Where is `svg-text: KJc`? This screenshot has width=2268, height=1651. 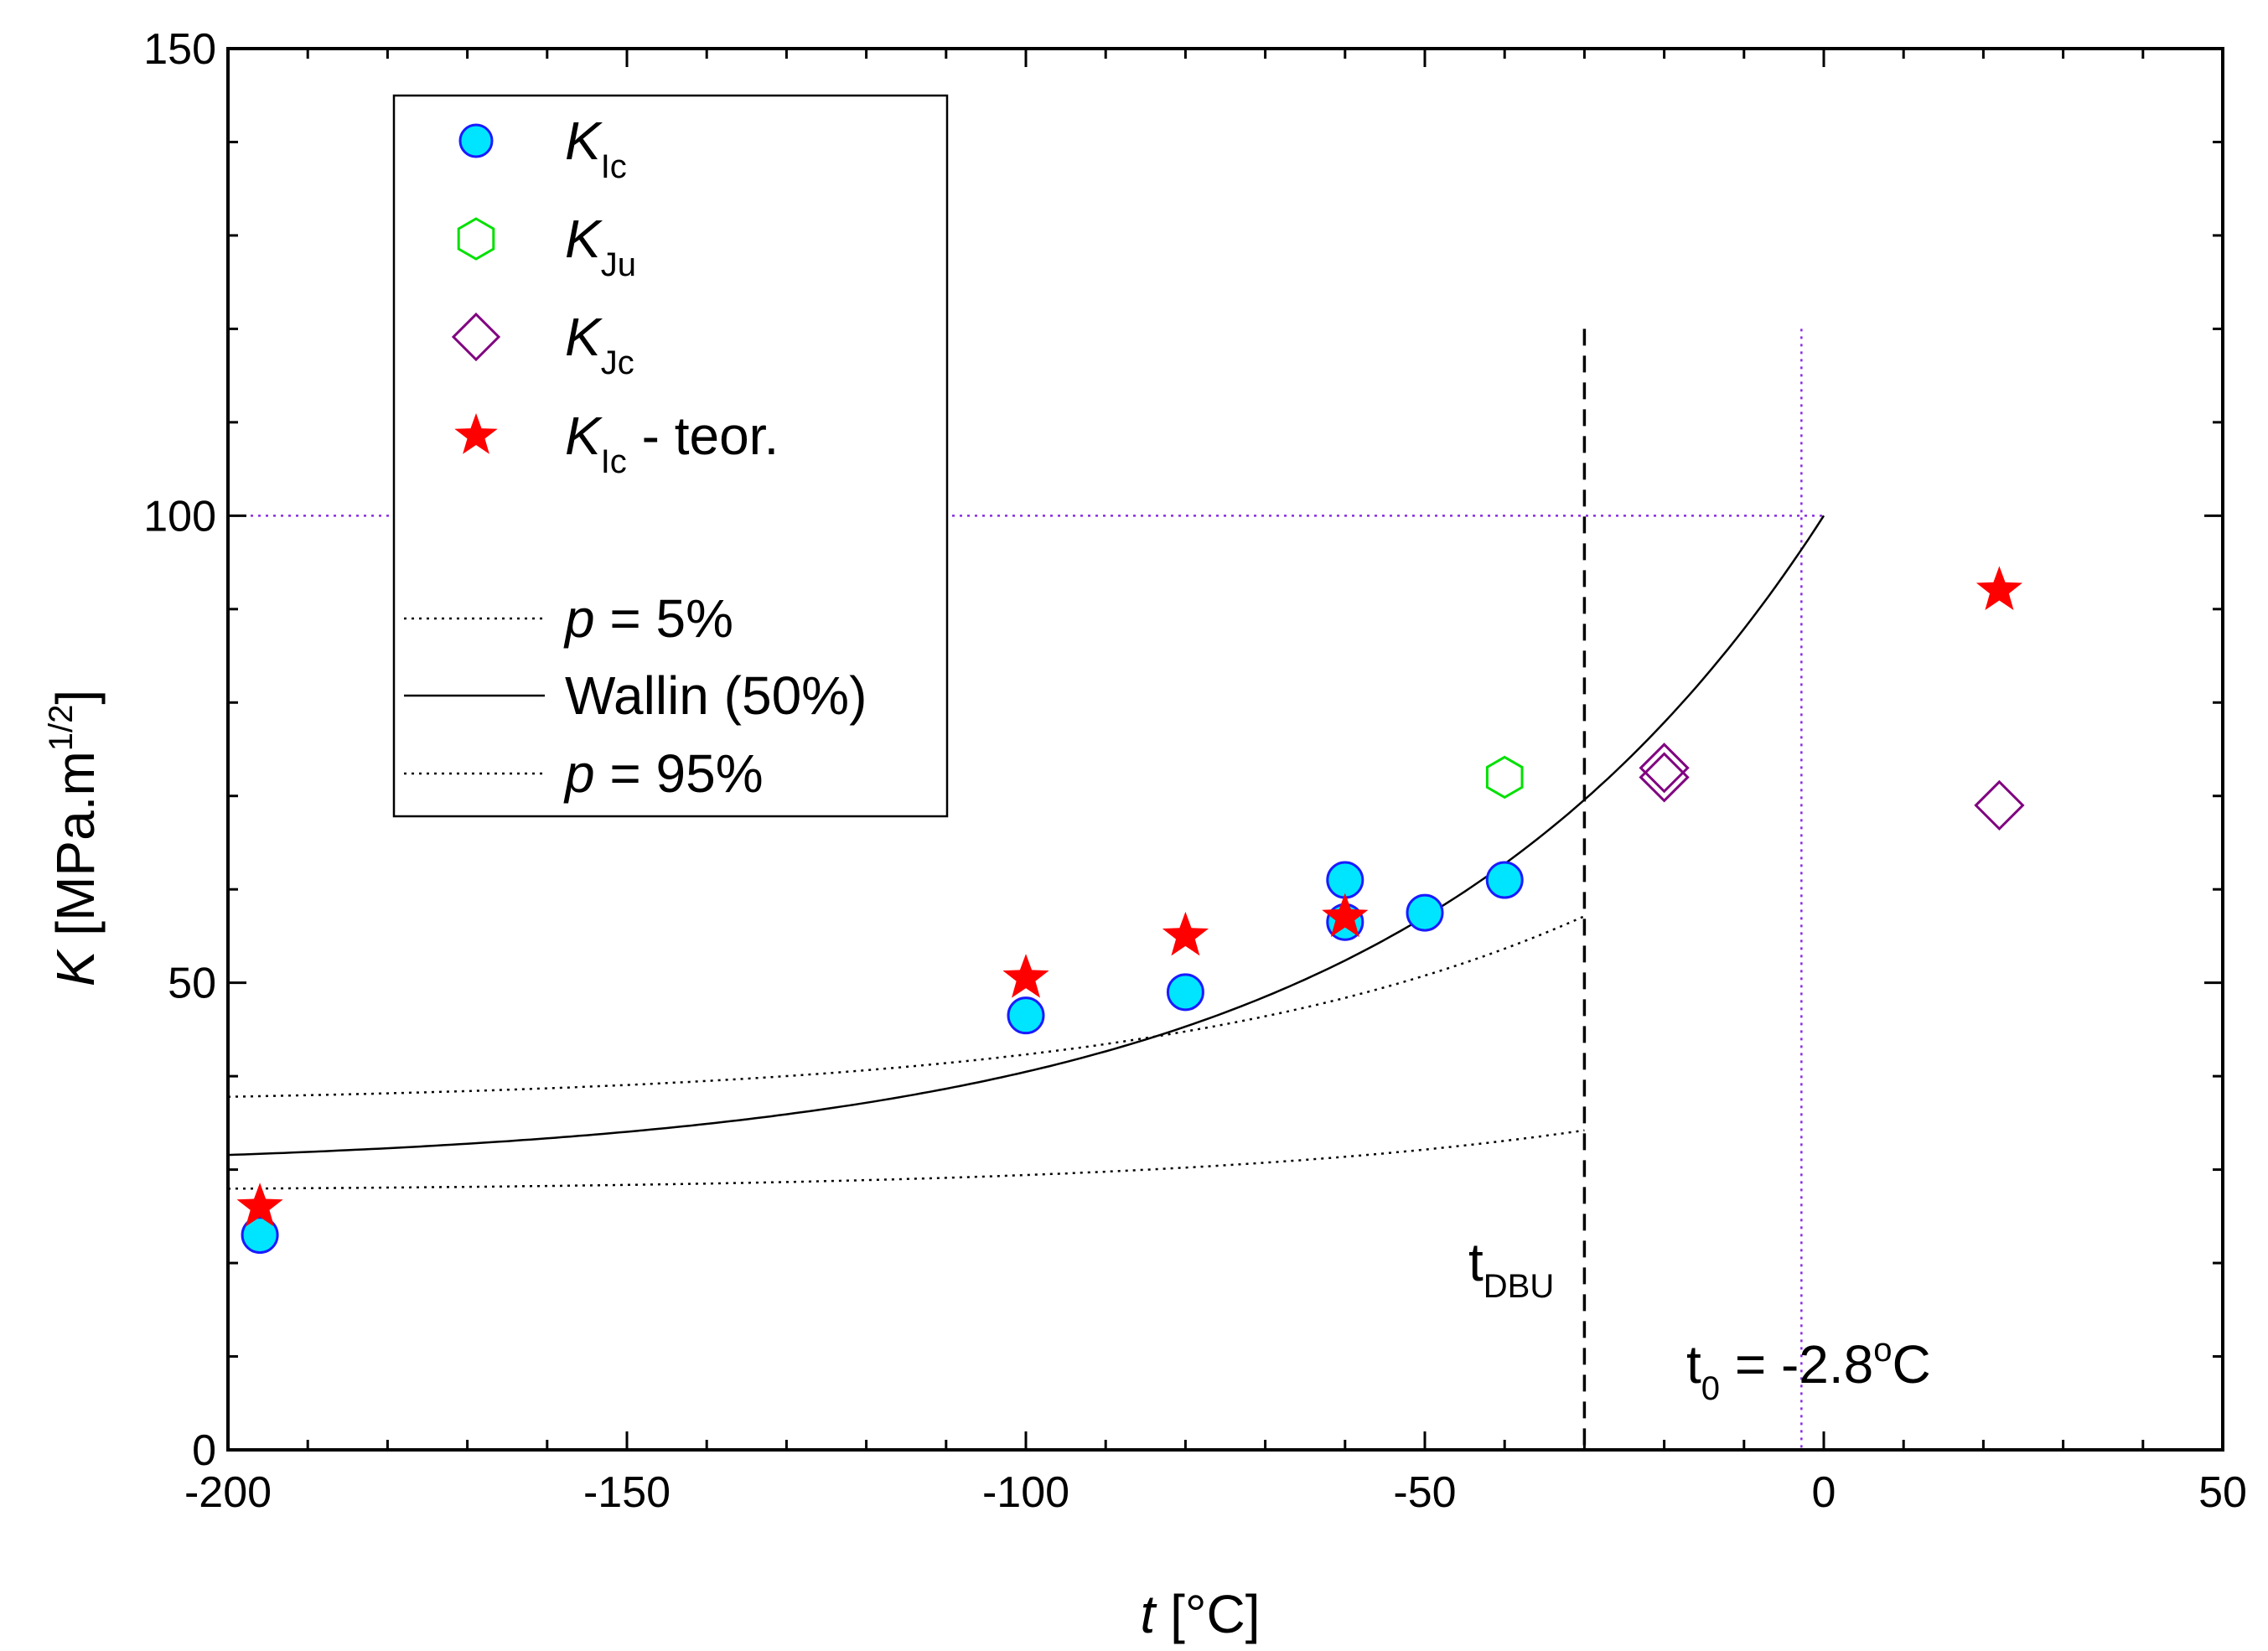 svg-text: KJc is located at coordinates (599, 344).